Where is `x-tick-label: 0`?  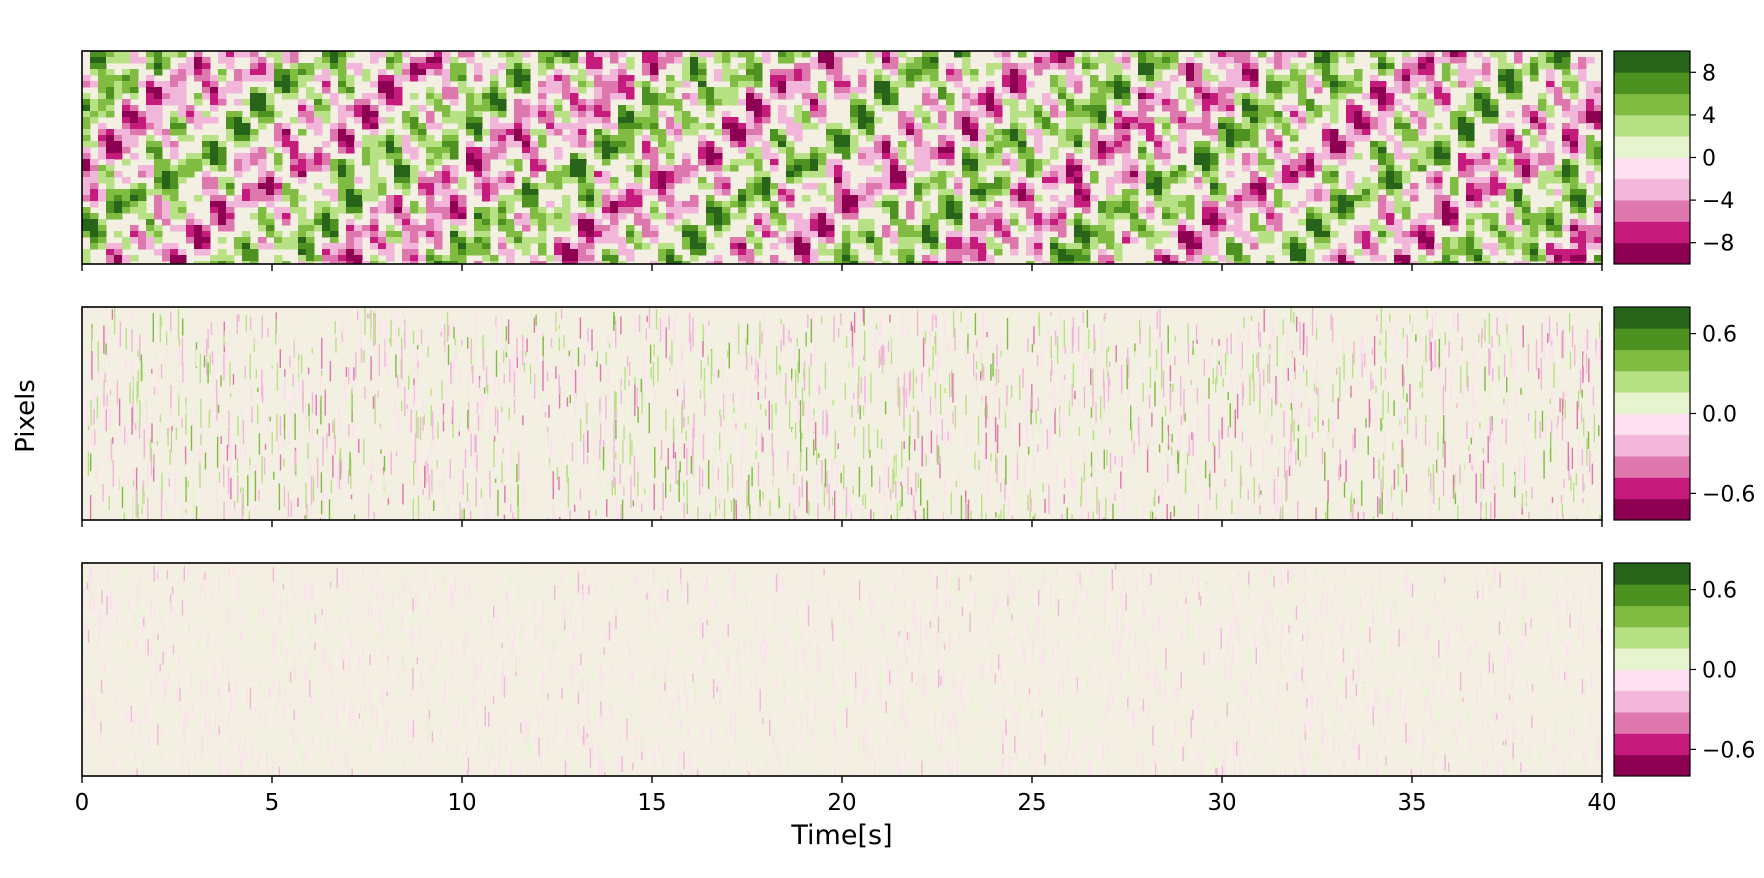
x-tick-label: 0 is located at coordinates (82, 803).